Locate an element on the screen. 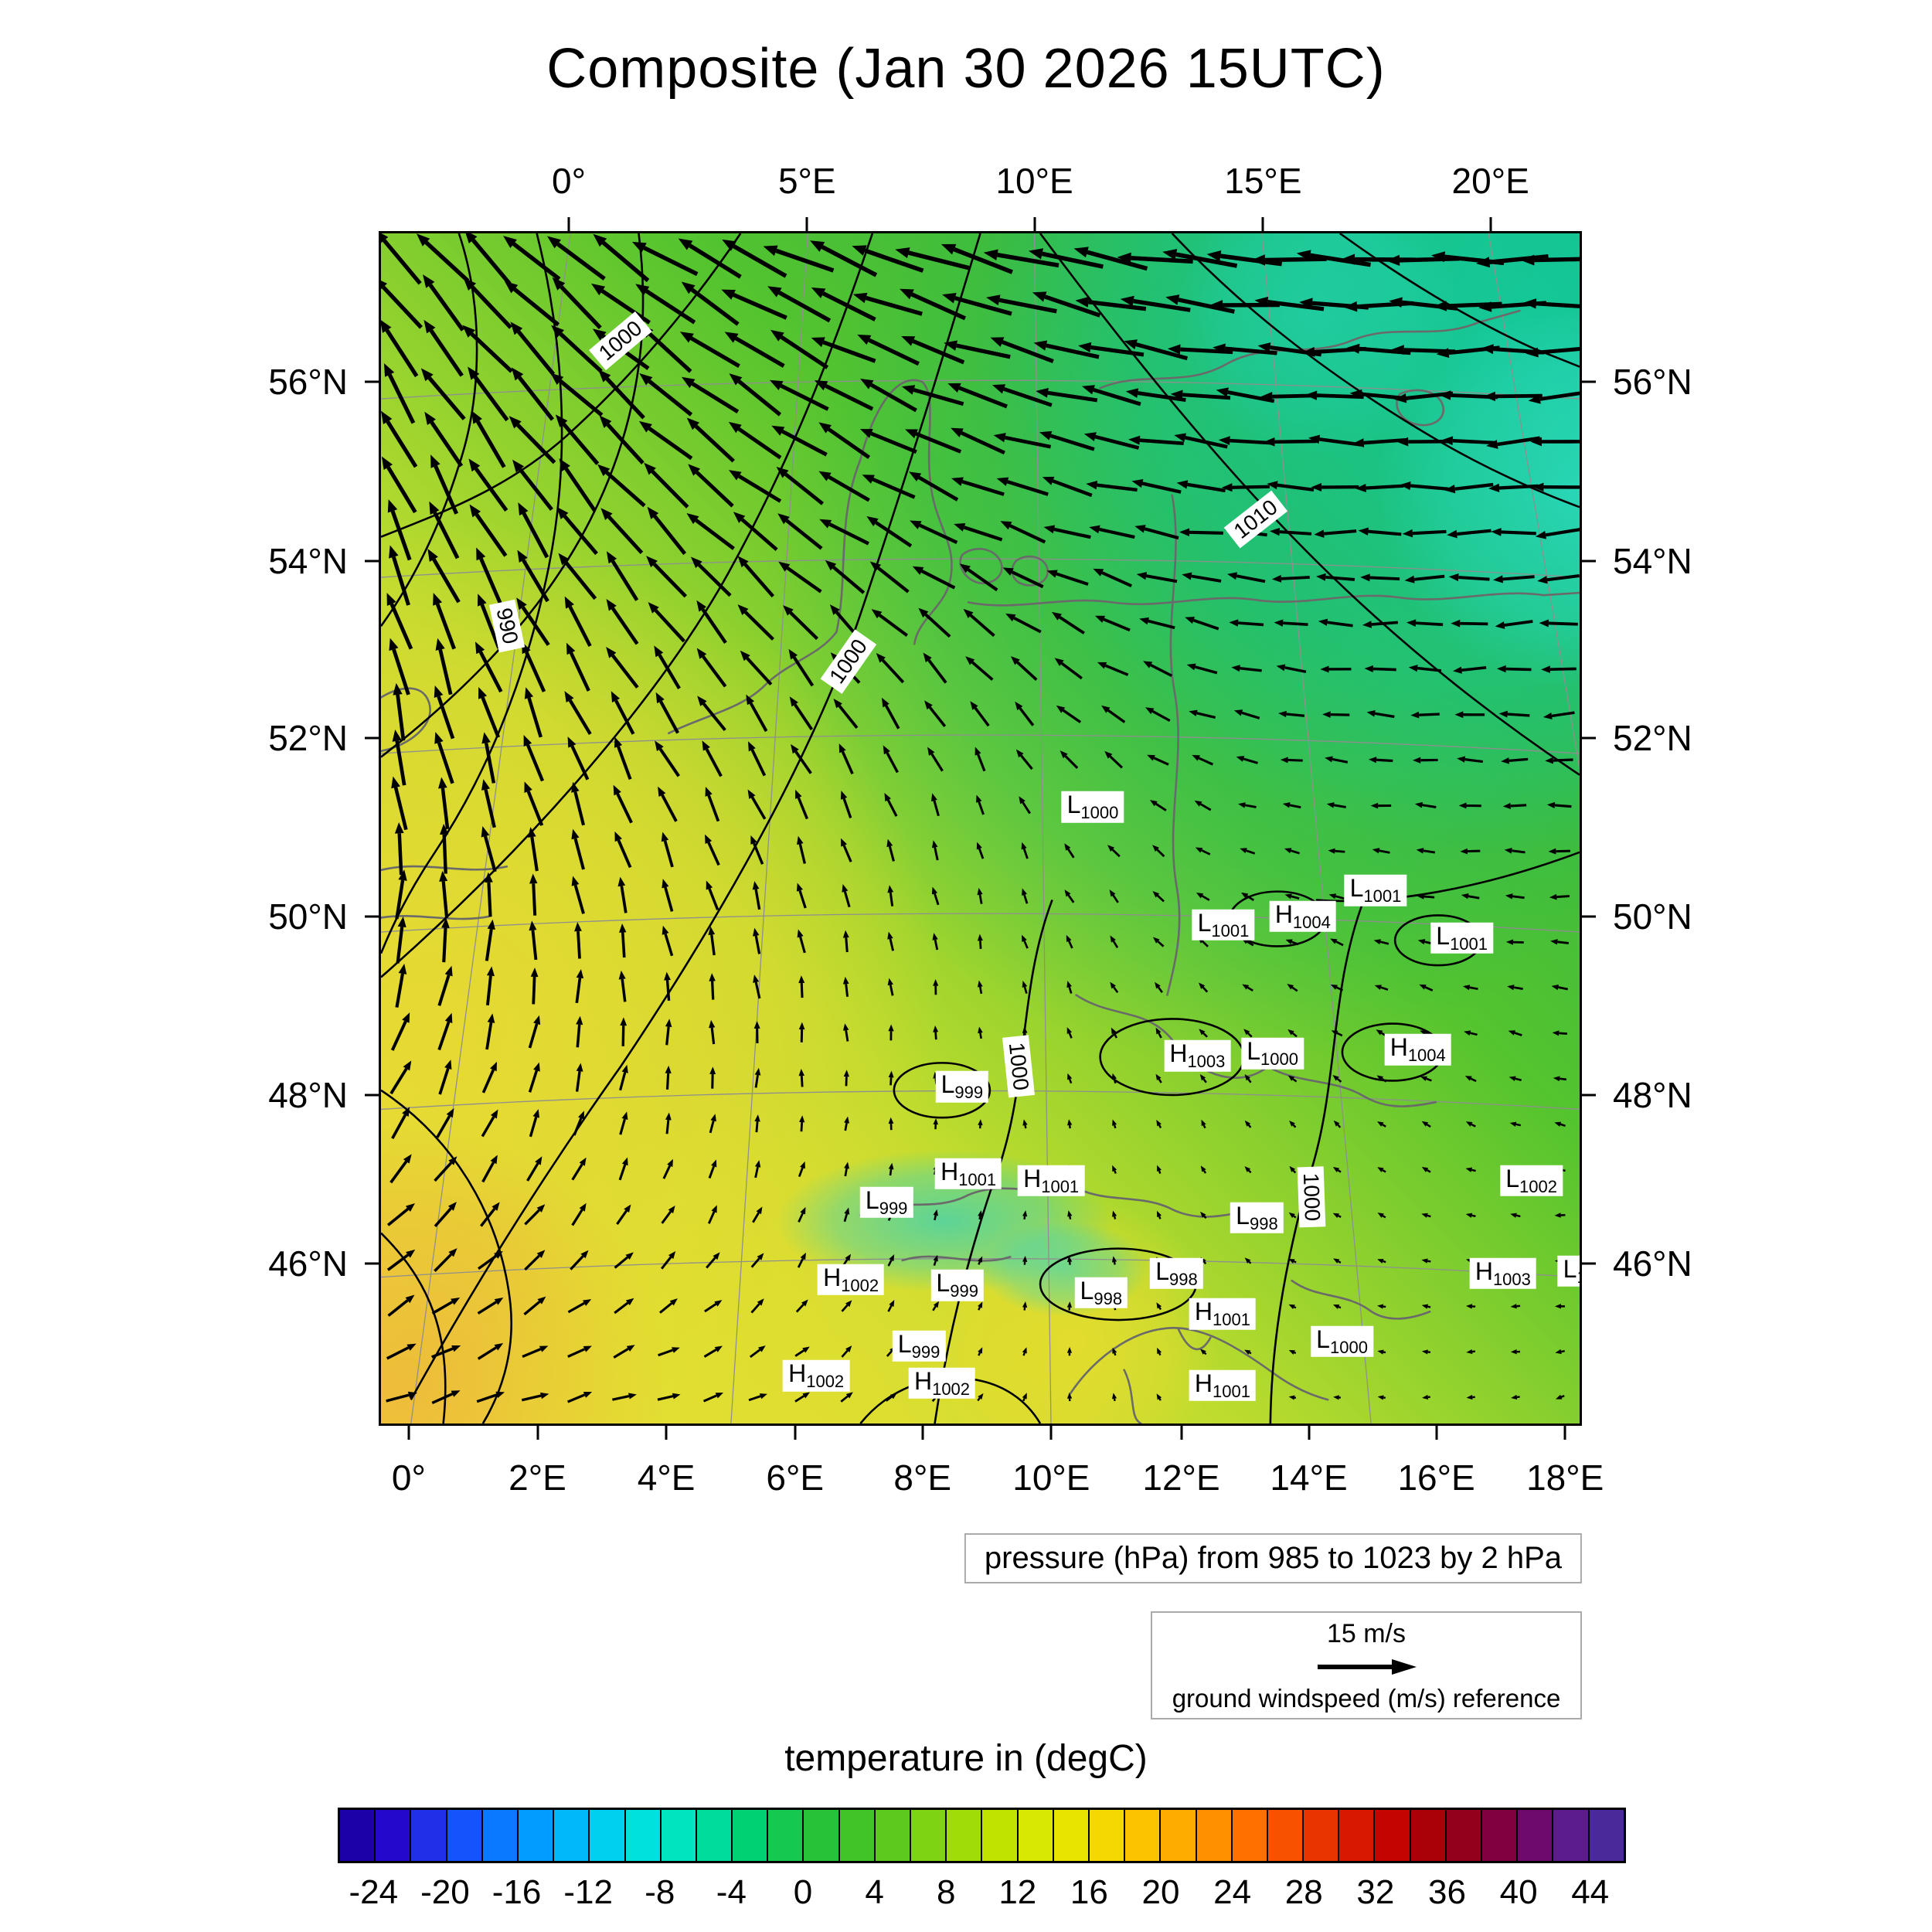 Image resolution: width=1932 pixels, height=1932 pixels. axis-label-top: 15°E is located at coordinates (1263, 181).